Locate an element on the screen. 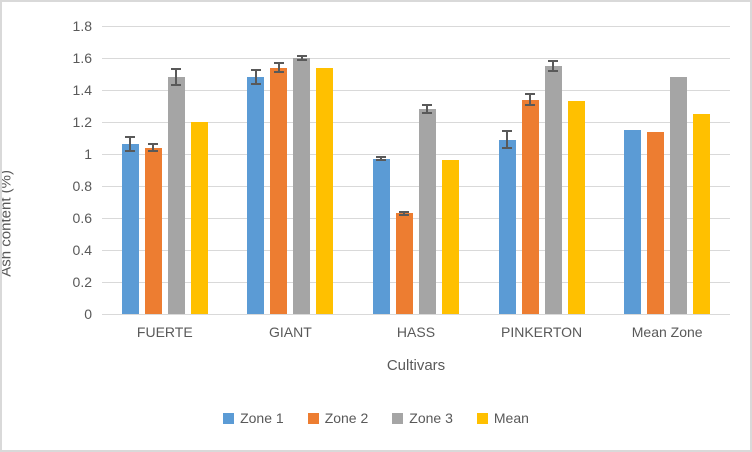 The image size is (752, 452). y-tick-label: 1 is located at coordinates (88, 154).